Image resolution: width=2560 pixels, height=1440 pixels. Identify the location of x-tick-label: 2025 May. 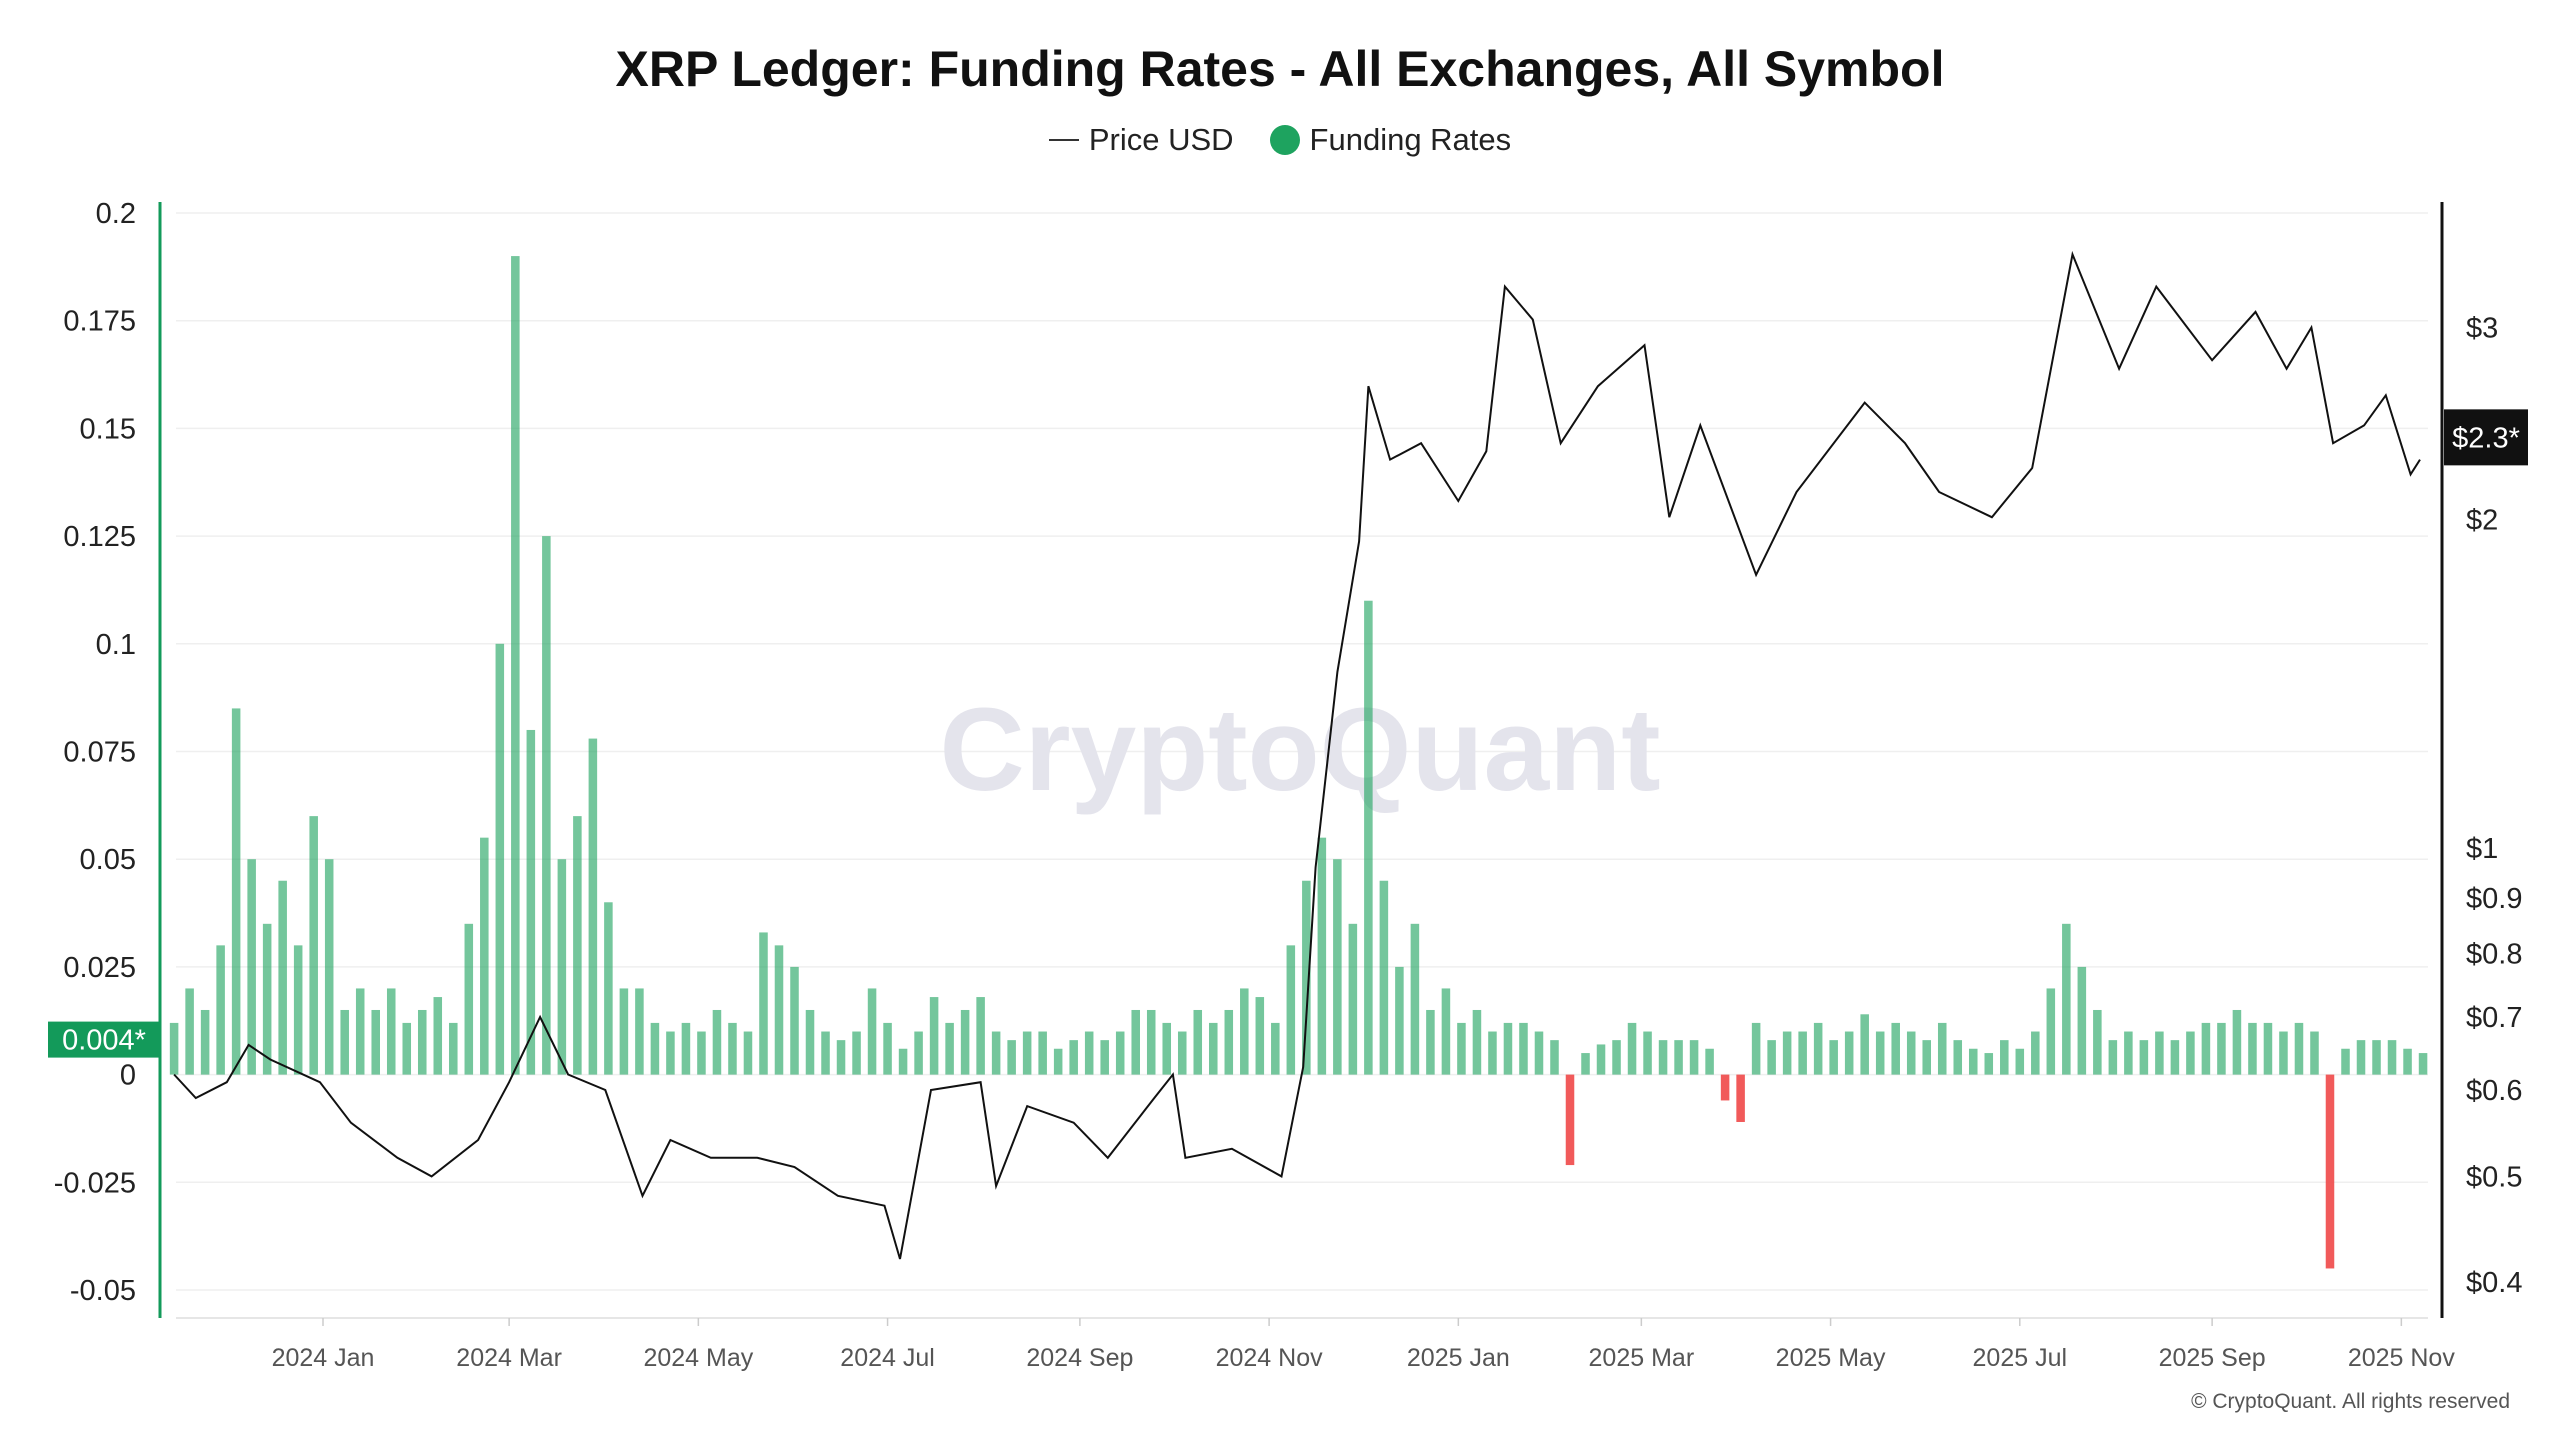
(1831, 1358).